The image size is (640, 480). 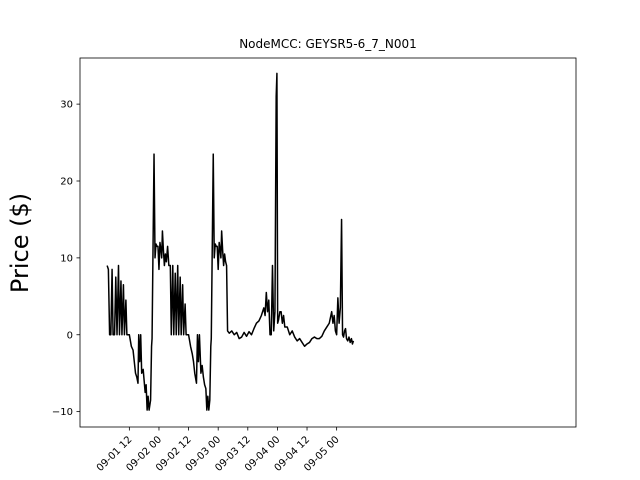 I want to click on y-axis-label: Price ($), so click(x=20, y=243).